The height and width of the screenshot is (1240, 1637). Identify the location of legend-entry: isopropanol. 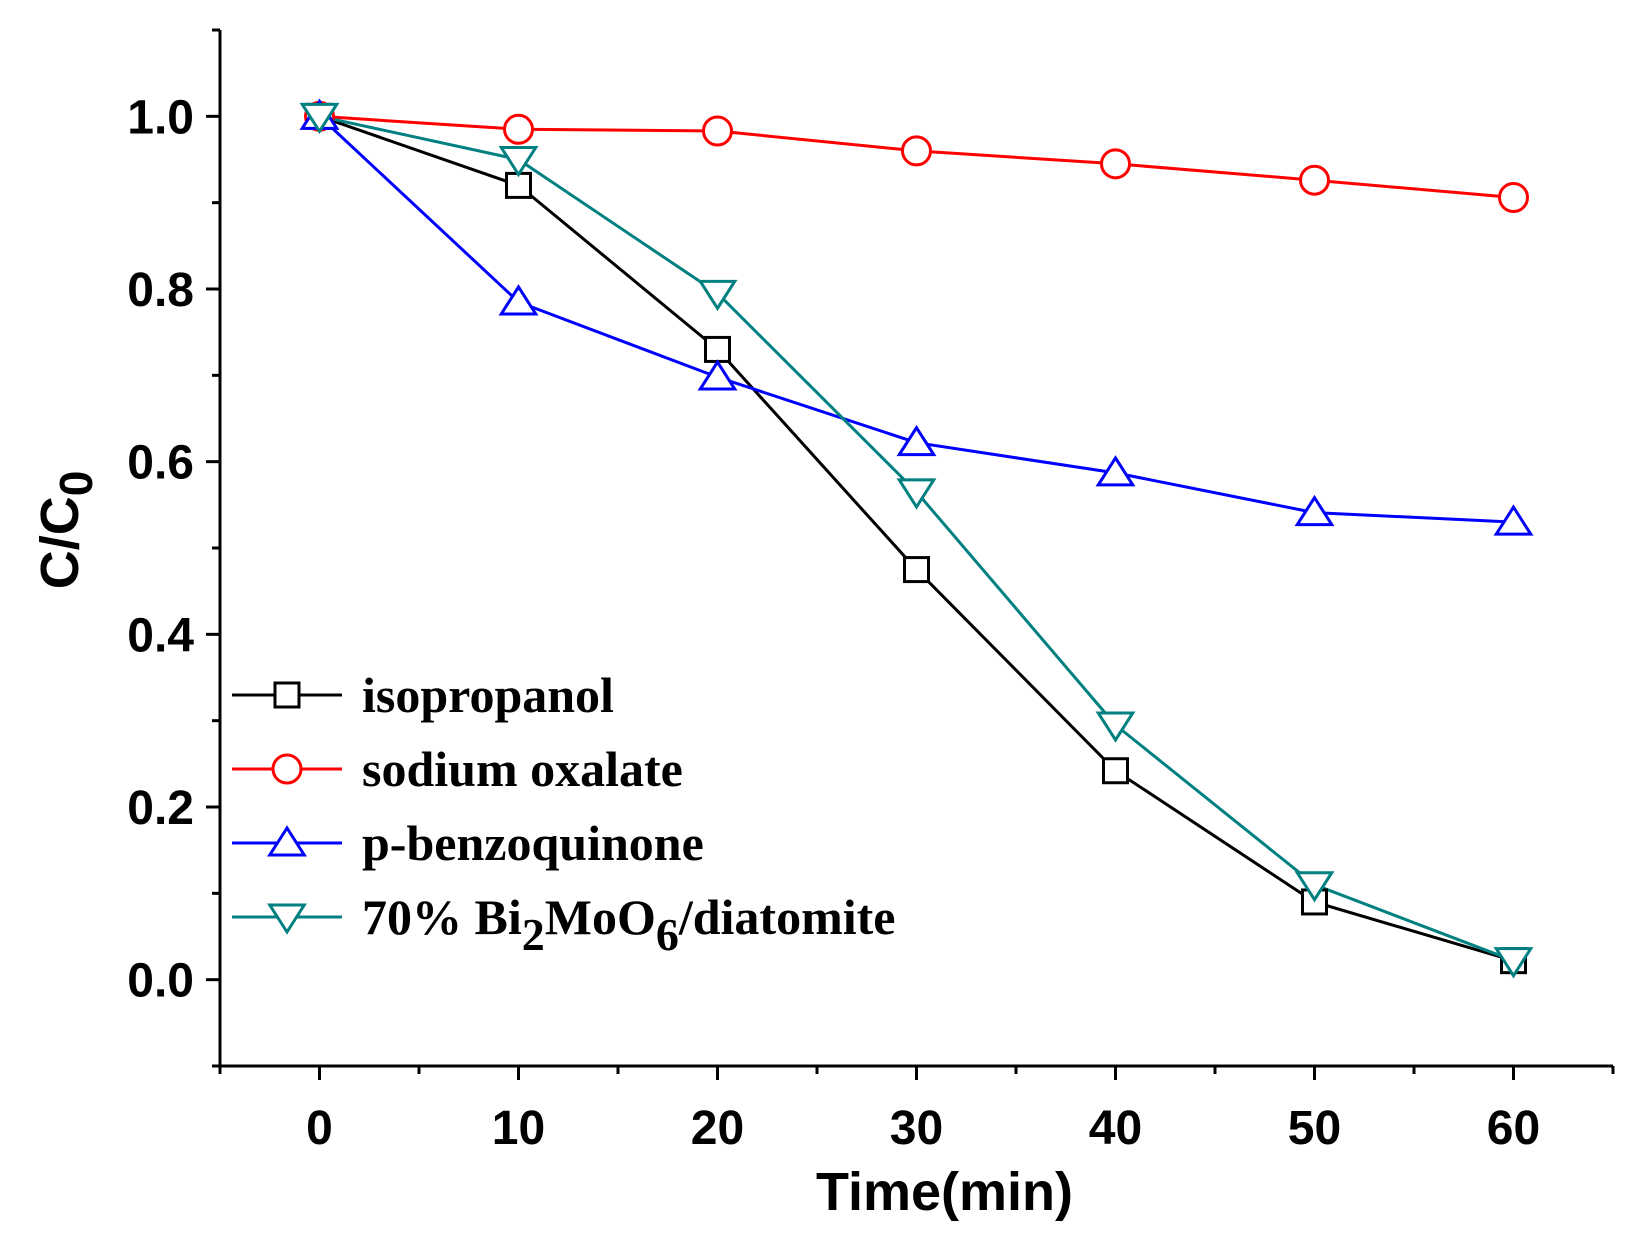
(423, 695).